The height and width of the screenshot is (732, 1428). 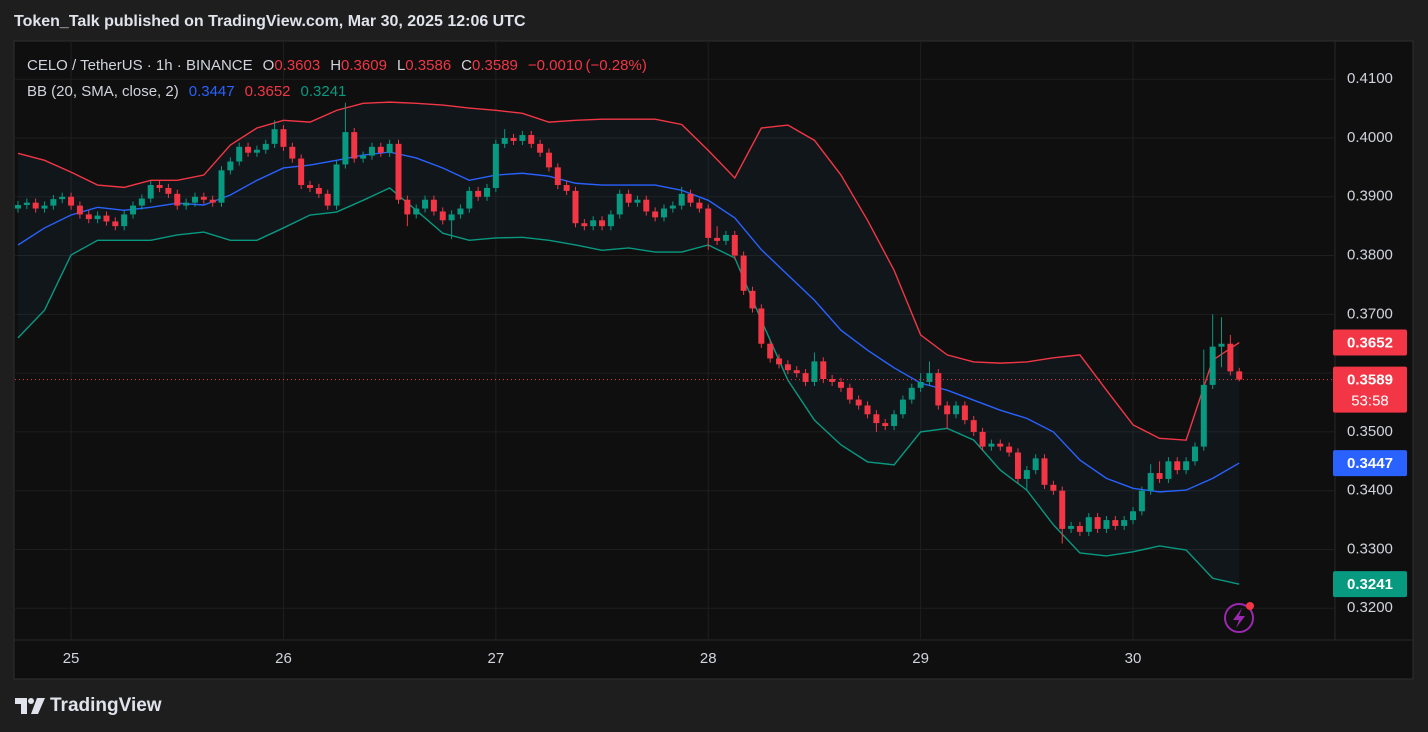 I want to click on brand: TradingView, so click(x=106, y=705).